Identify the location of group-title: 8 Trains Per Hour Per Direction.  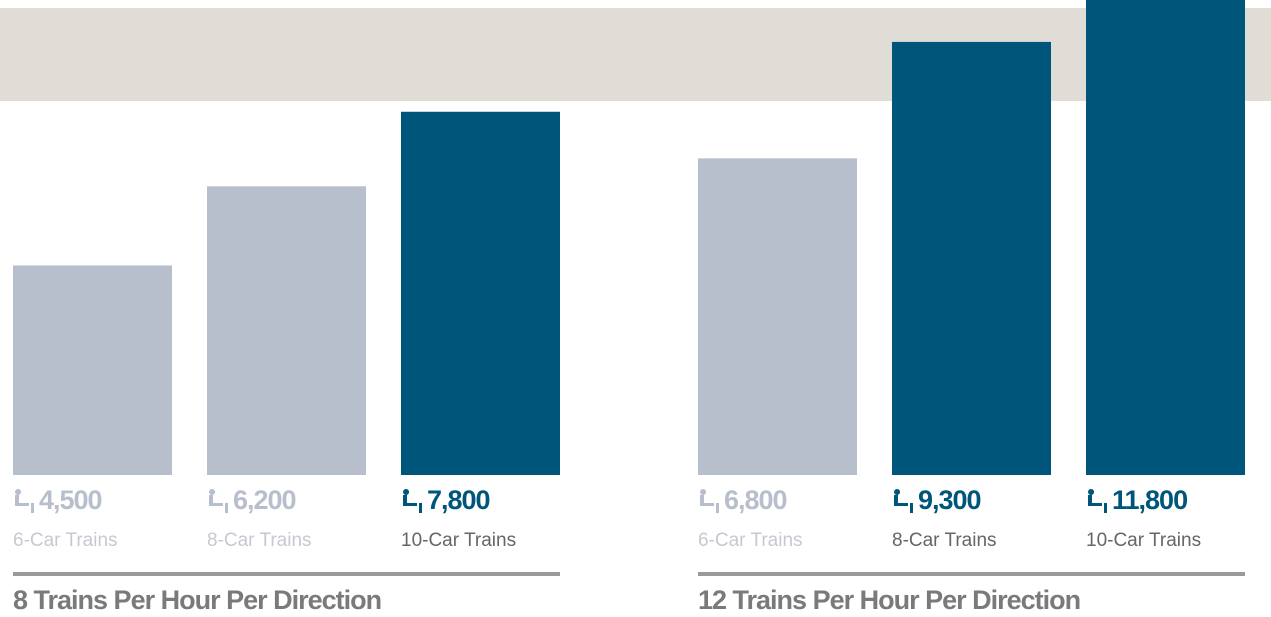
(197, 600).